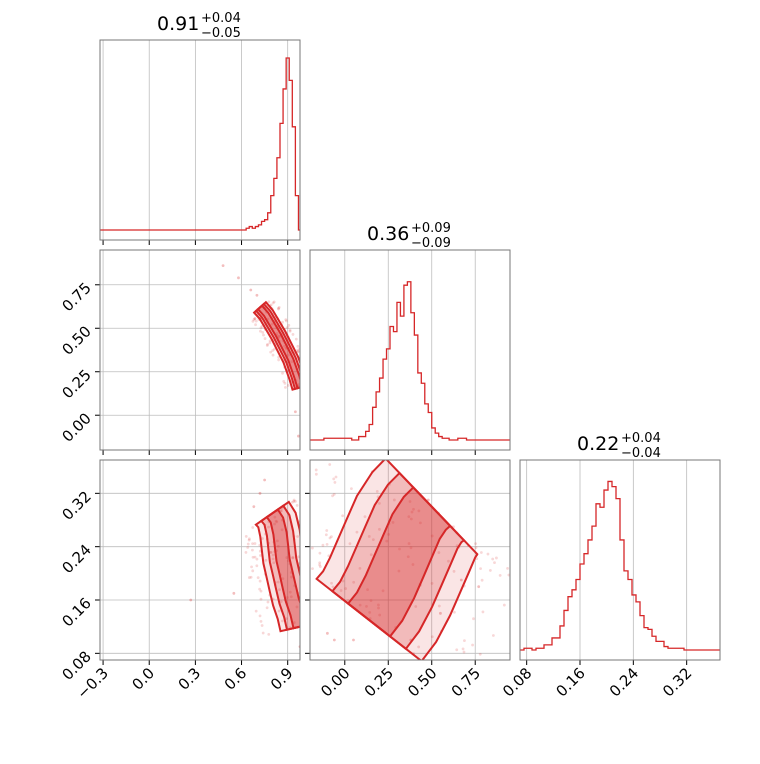 Image resolution: width=760 pixels, height=764 pixels. Describe the element at coordinates (422, 682) in the screenshot. I see `tick-label-x: 0.50` at that location.